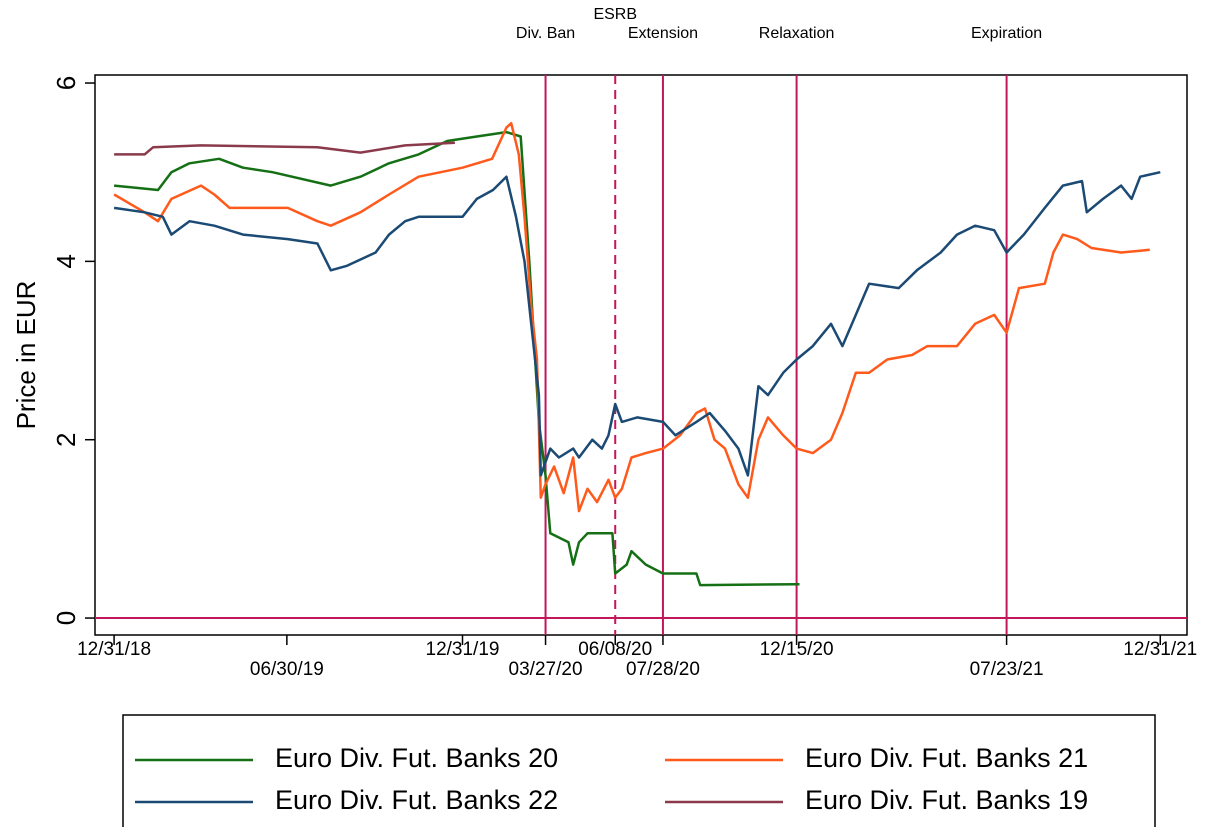 The image size is (1225, 827). Describe the element at coordinates (946, 800) in the screenshot. I see `legend-label: Euro Div. Fut. Banks 19` at that location.